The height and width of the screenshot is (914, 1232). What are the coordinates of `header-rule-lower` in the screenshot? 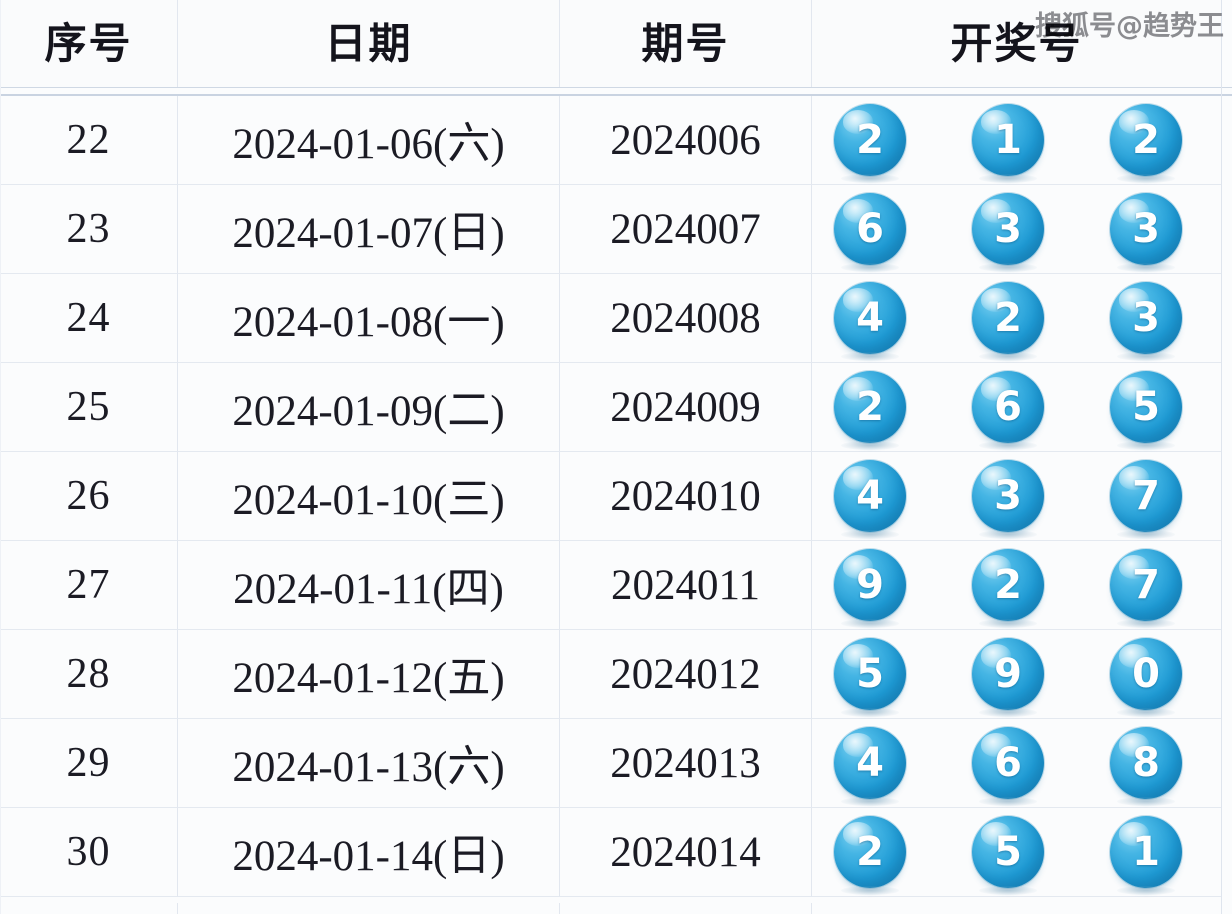 It's located at (616, 95).